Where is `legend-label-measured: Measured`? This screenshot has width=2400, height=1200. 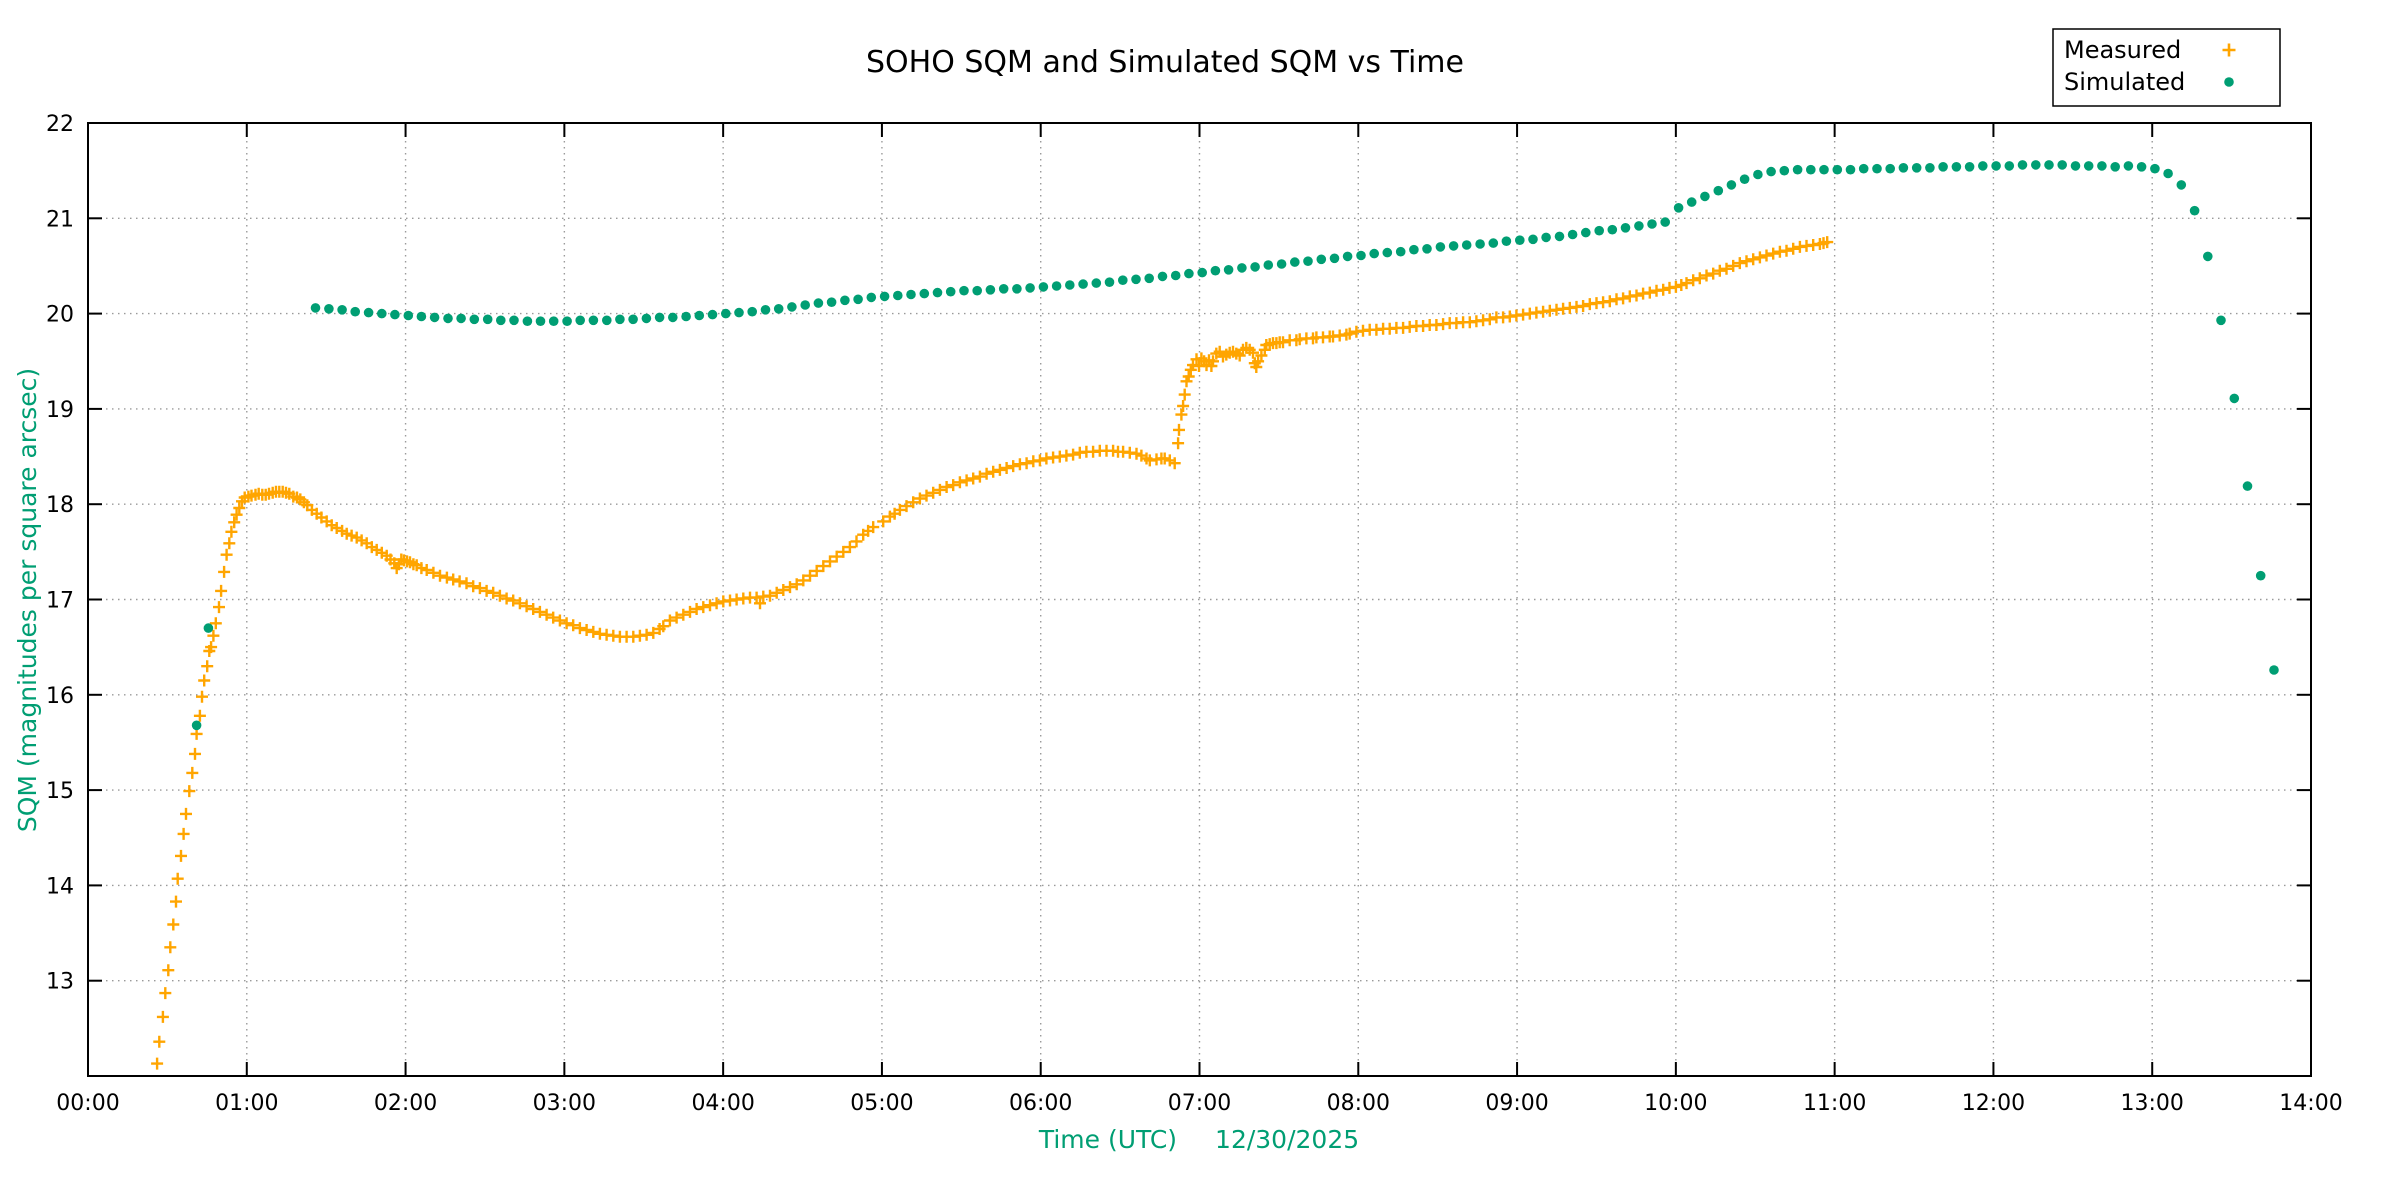 legend-label-measured: Measured is located at coordinates (2122, 50).